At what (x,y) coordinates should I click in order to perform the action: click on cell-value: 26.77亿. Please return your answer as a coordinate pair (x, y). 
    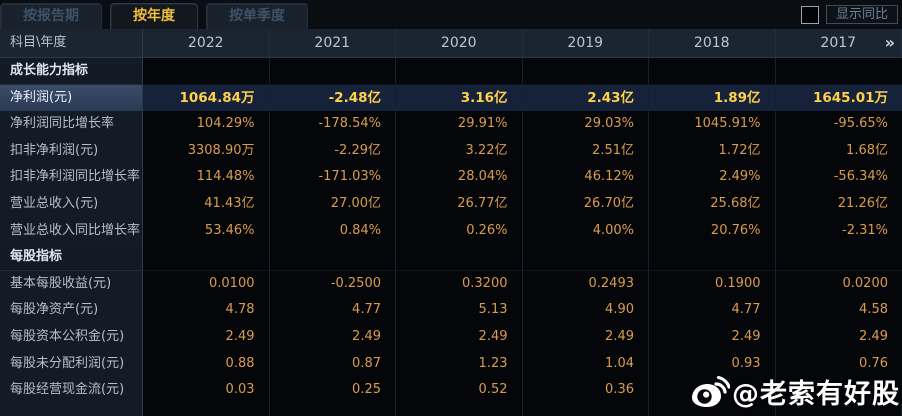
    Looking at the image, I should click on (459, 205).